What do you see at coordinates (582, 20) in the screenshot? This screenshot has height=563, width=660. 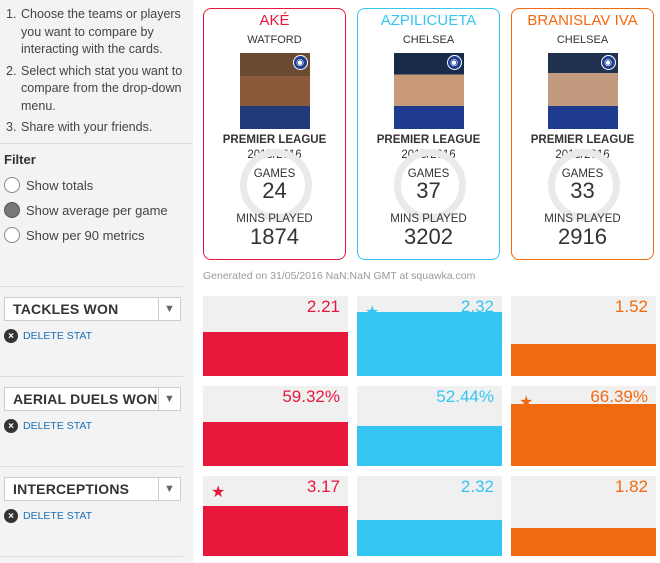 I see `player-name: BRANISLAV IVA` at bounding box center [582, 20].